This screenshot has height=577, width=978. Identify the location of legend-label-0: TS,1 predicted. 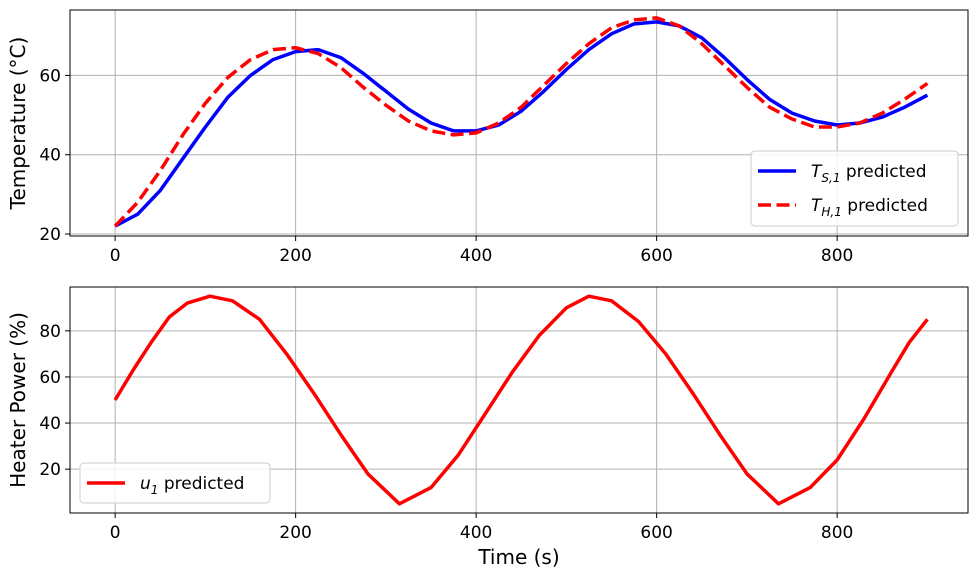
(869, 173).